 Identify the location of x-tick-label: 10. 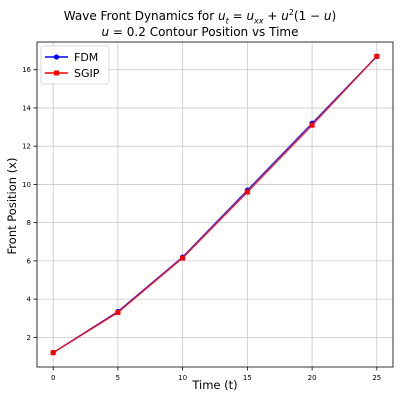
(182, 378).